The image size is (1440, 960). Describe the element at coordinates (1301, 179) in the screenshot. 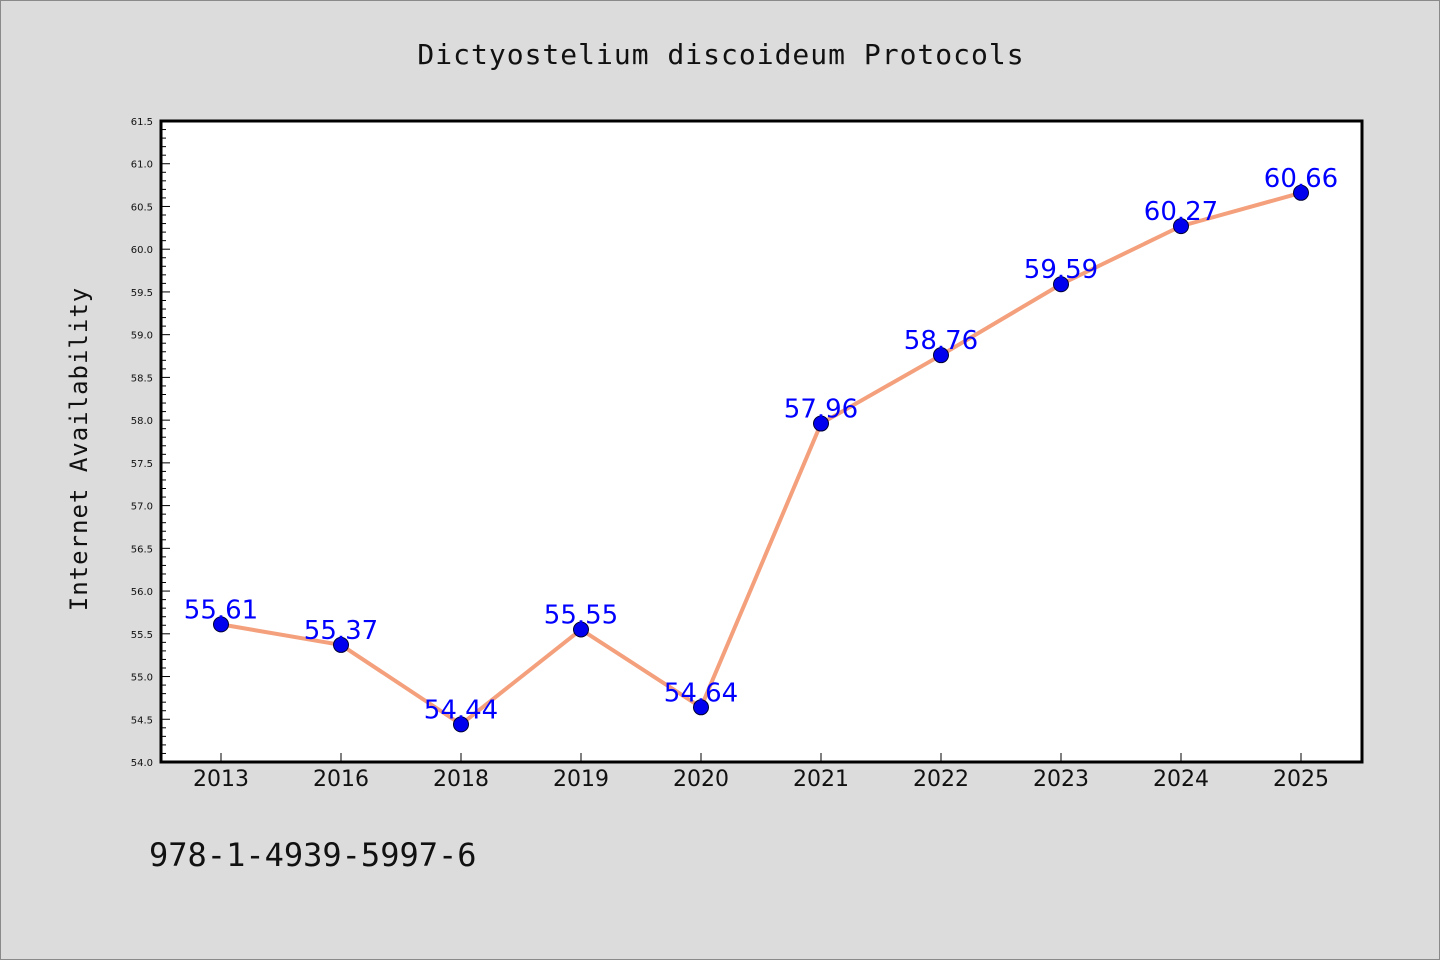

I see `data-label: 60.66` at that location.